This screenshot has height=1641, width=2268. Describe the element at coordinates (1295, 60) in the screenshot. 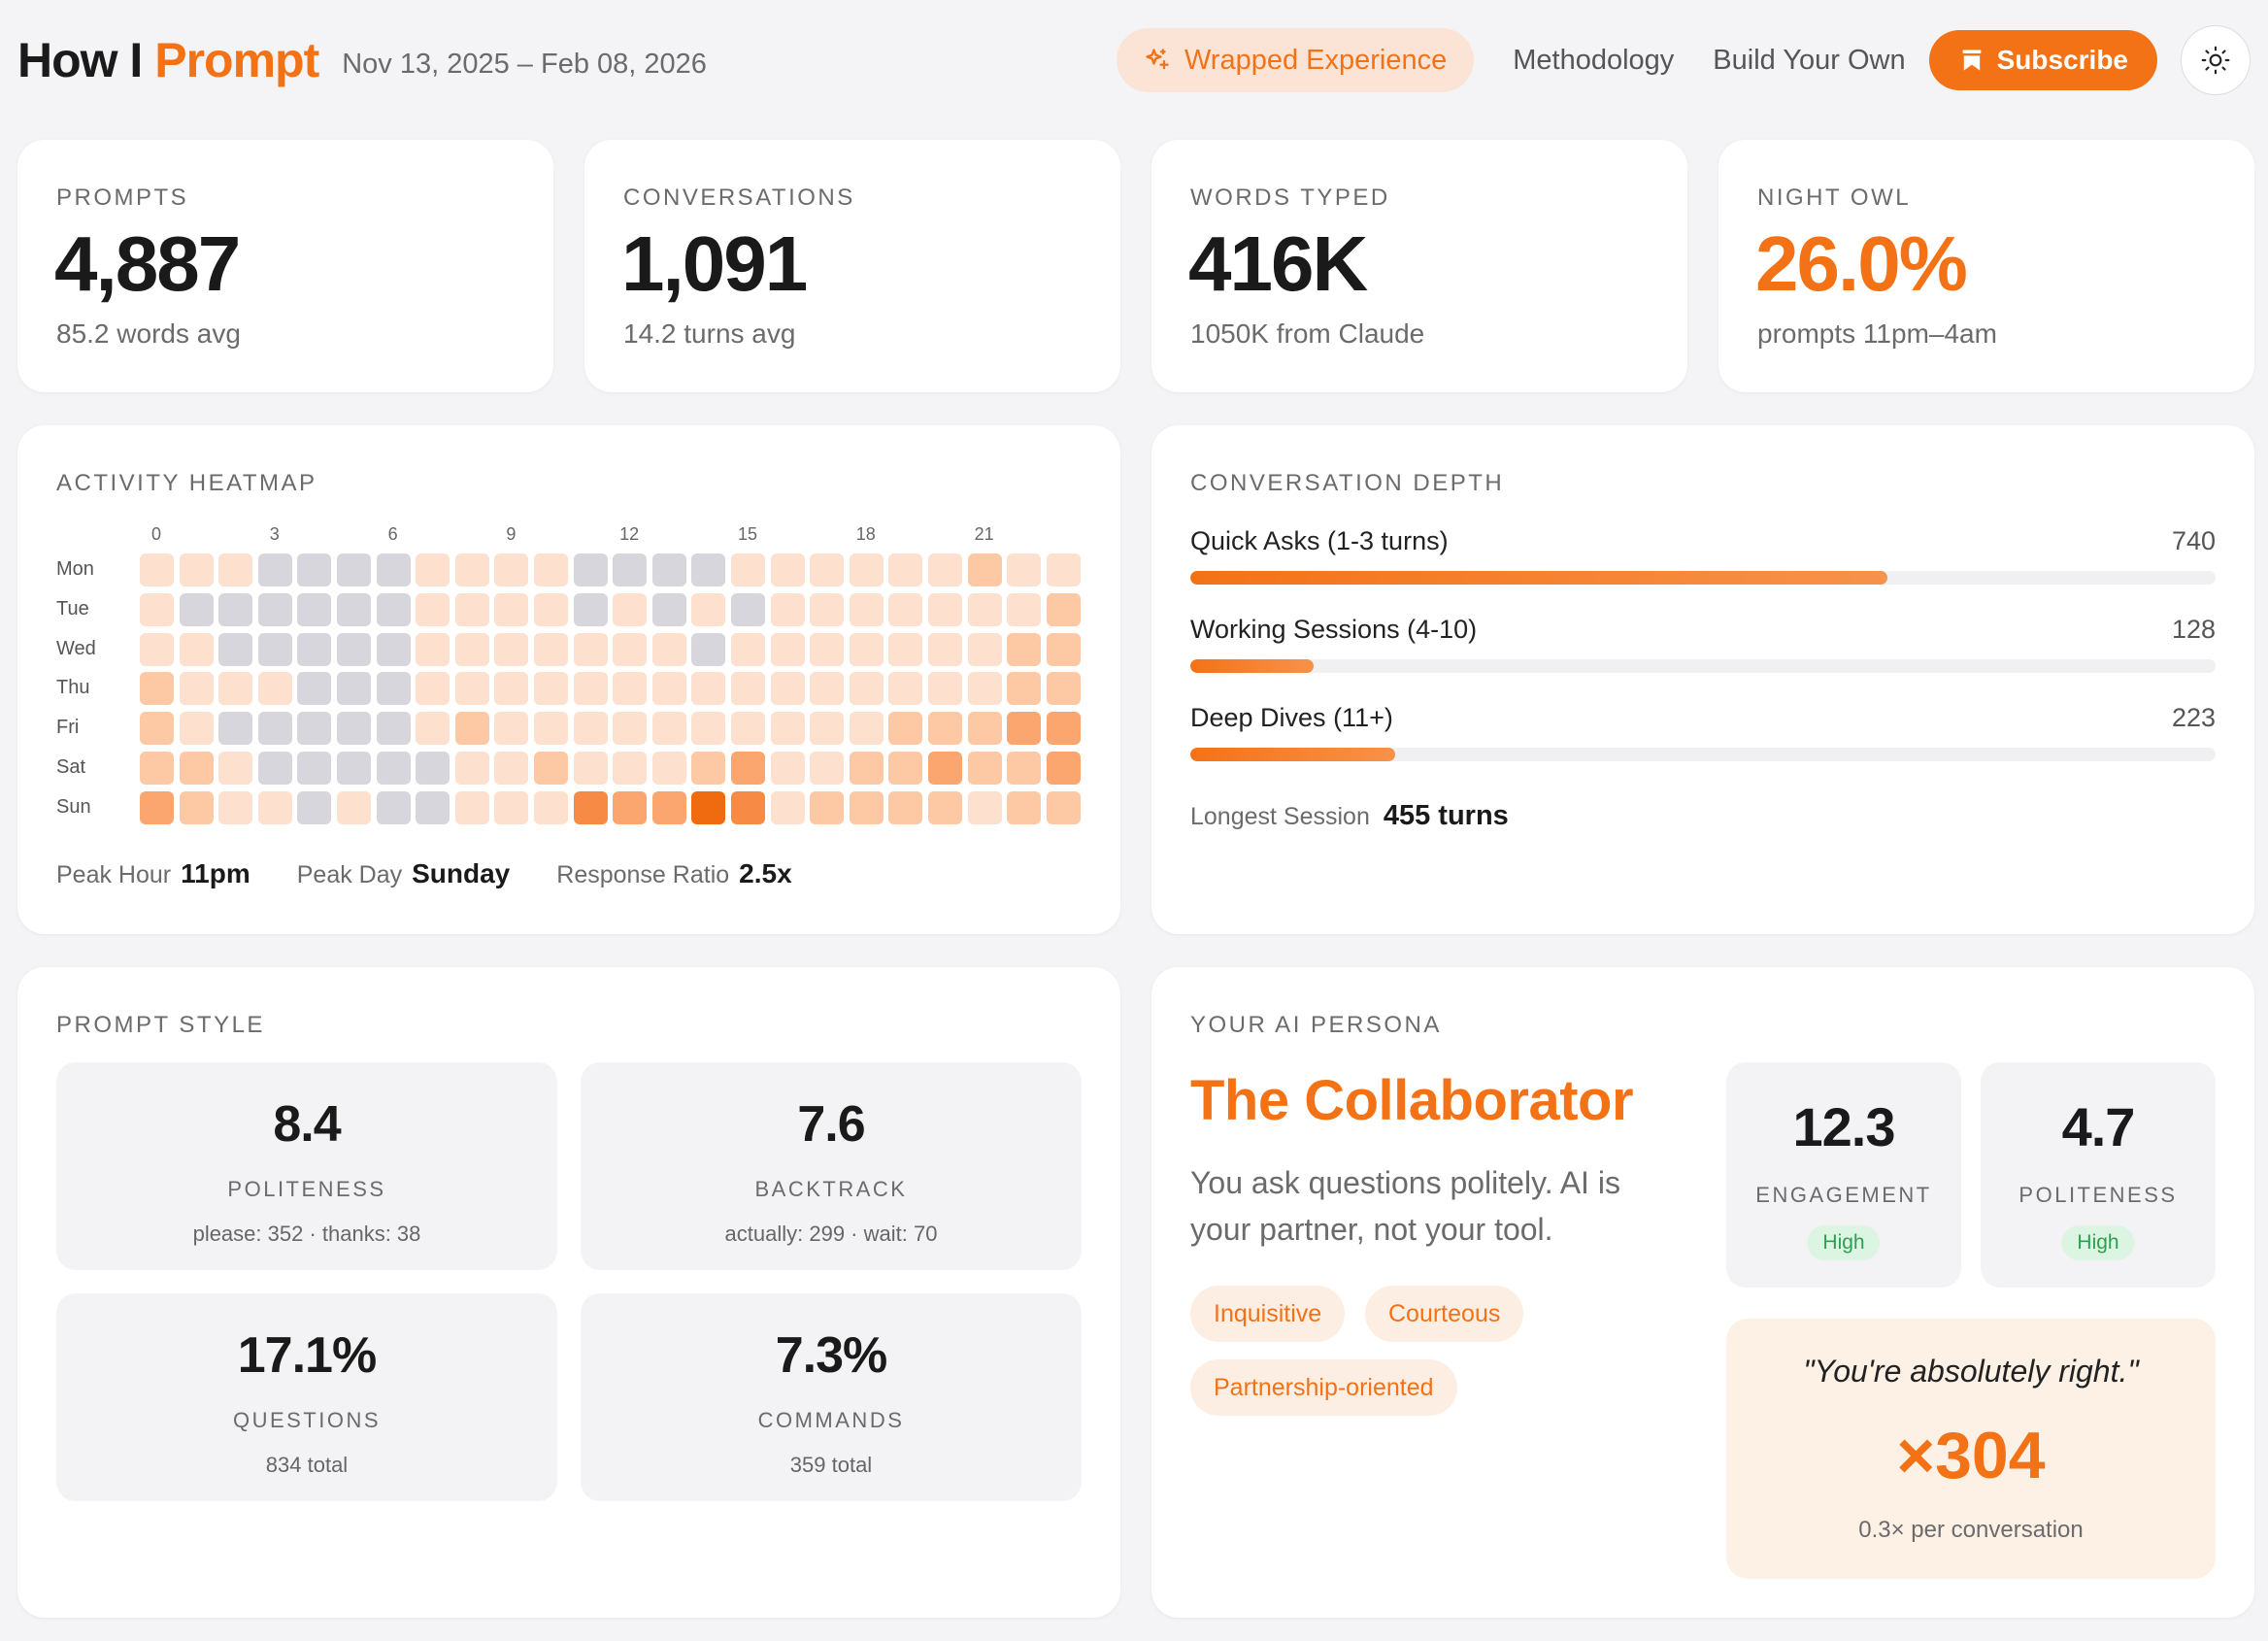

I see `wrapped-experience-button: Wrapped Experience` at that location.